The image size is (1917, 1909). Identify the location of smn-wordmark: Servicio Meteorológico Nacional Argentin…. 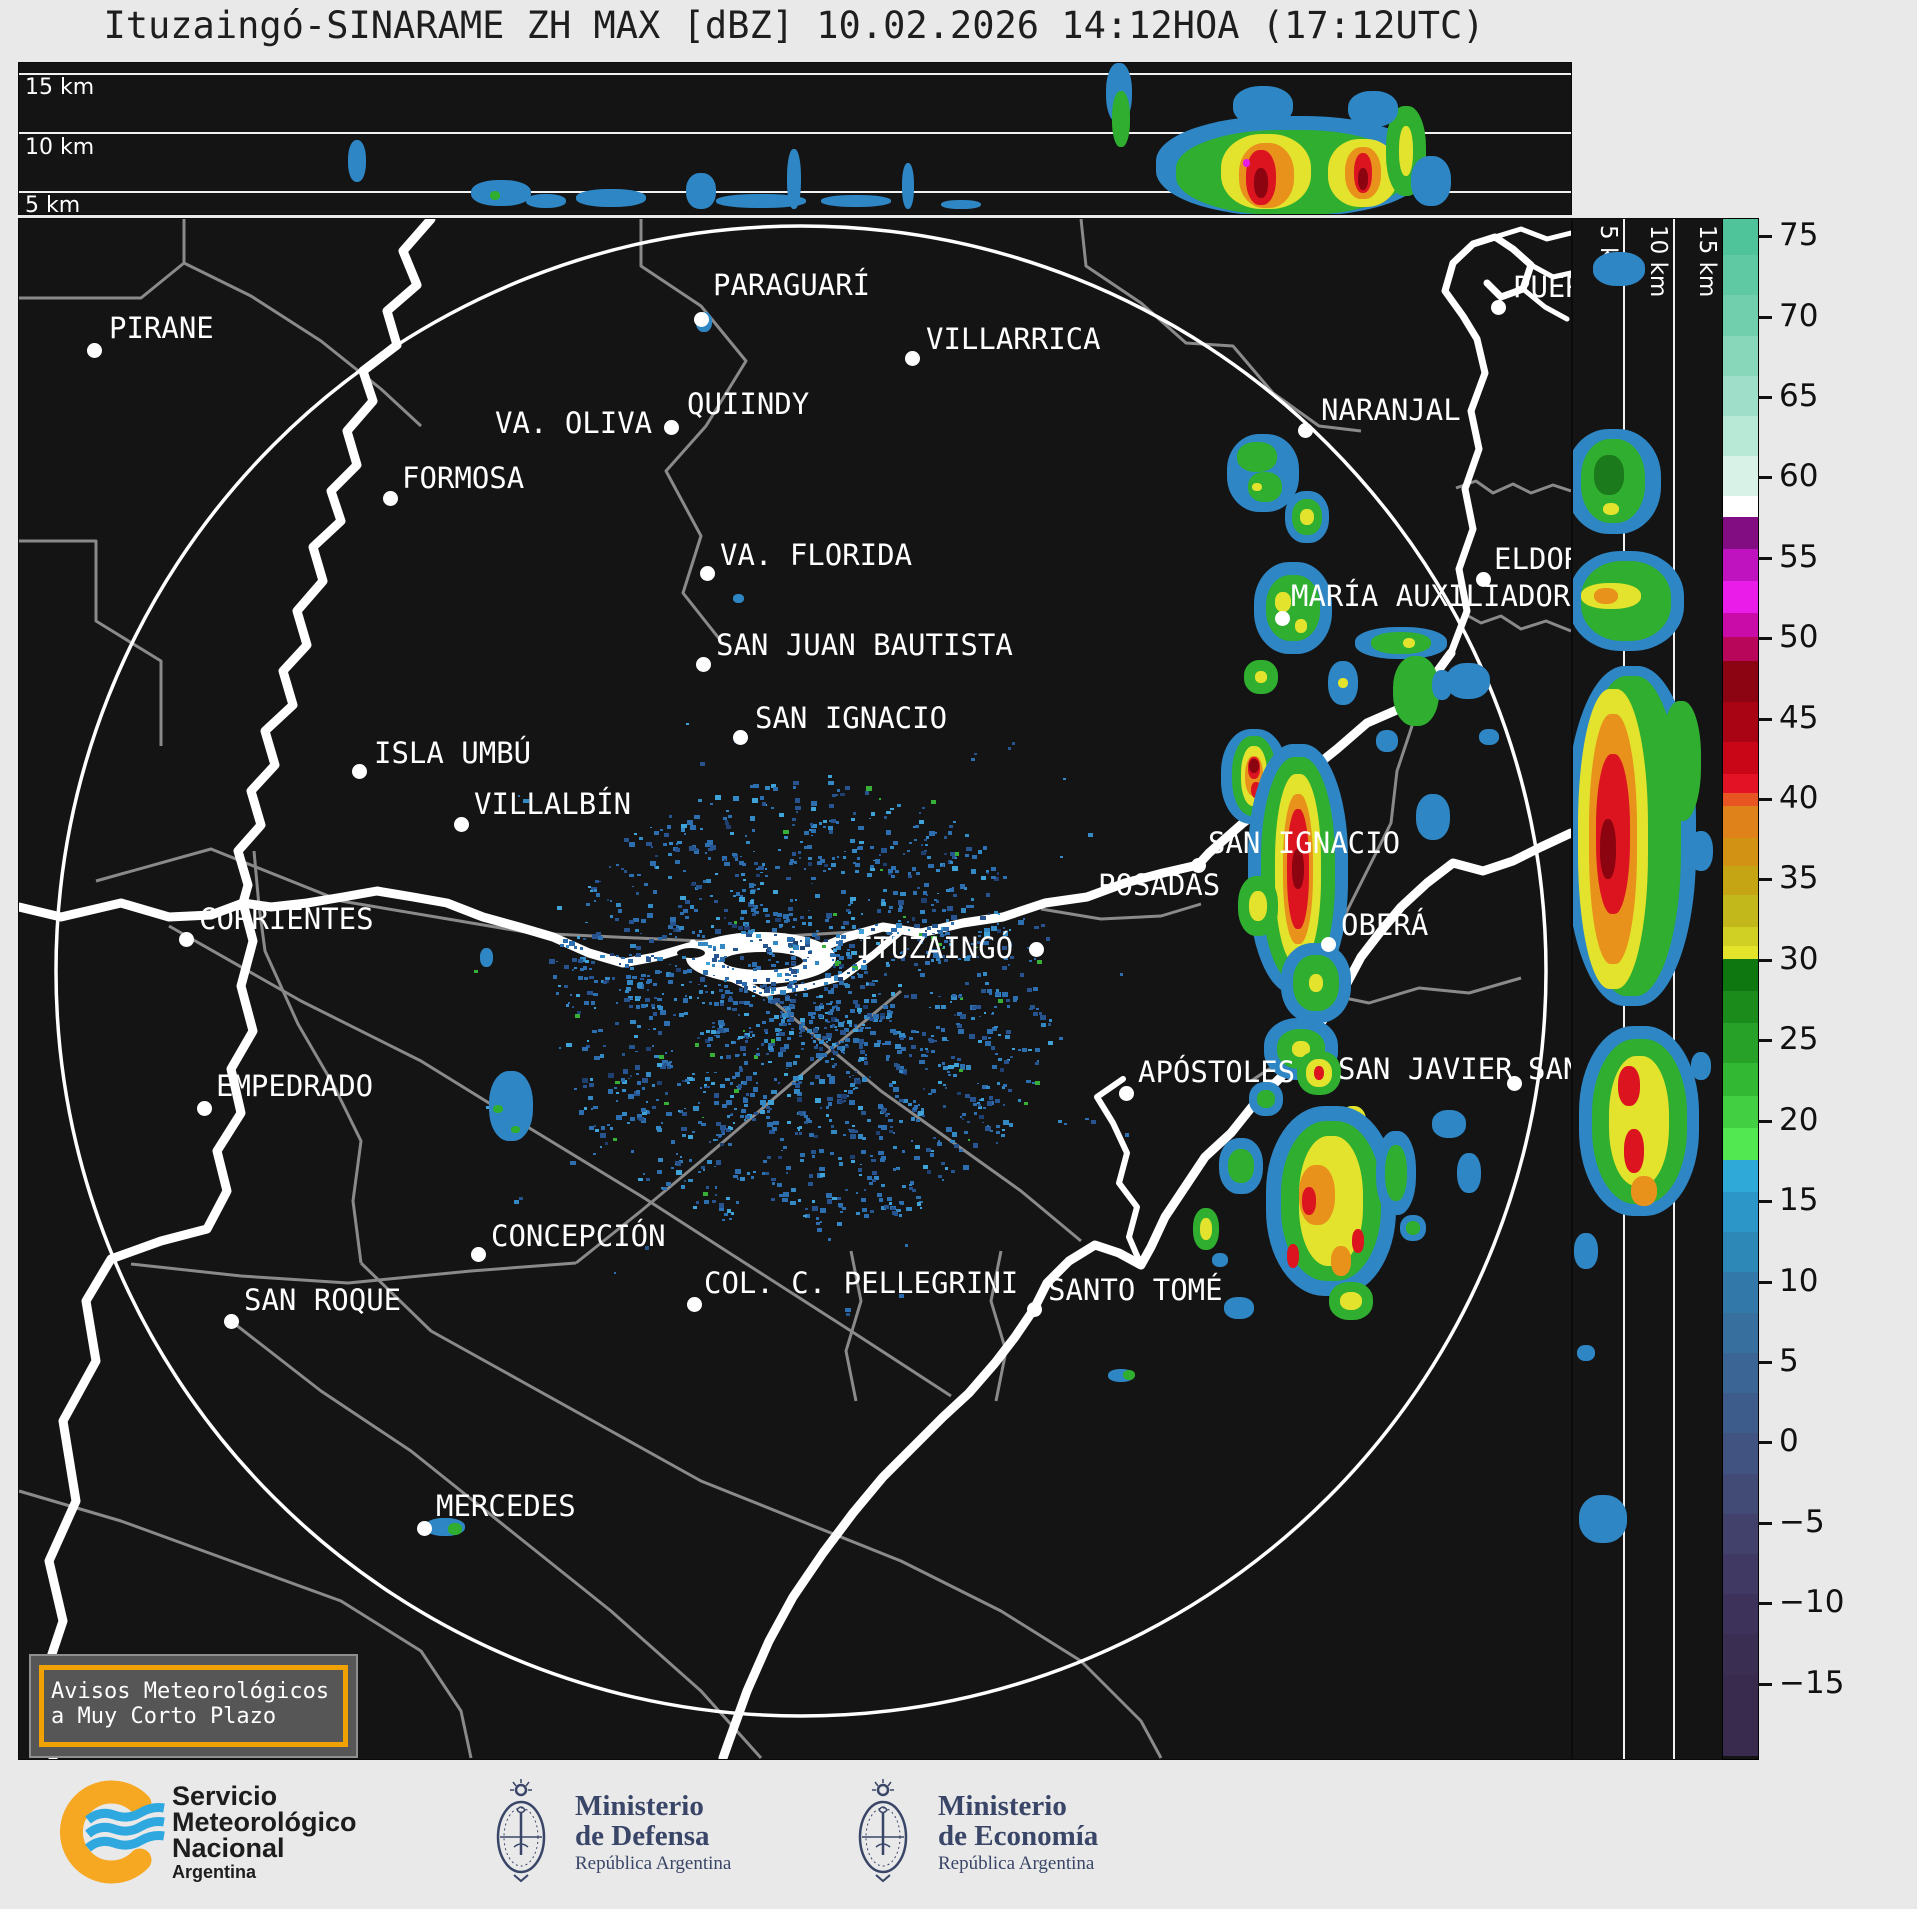
(264, 1833).